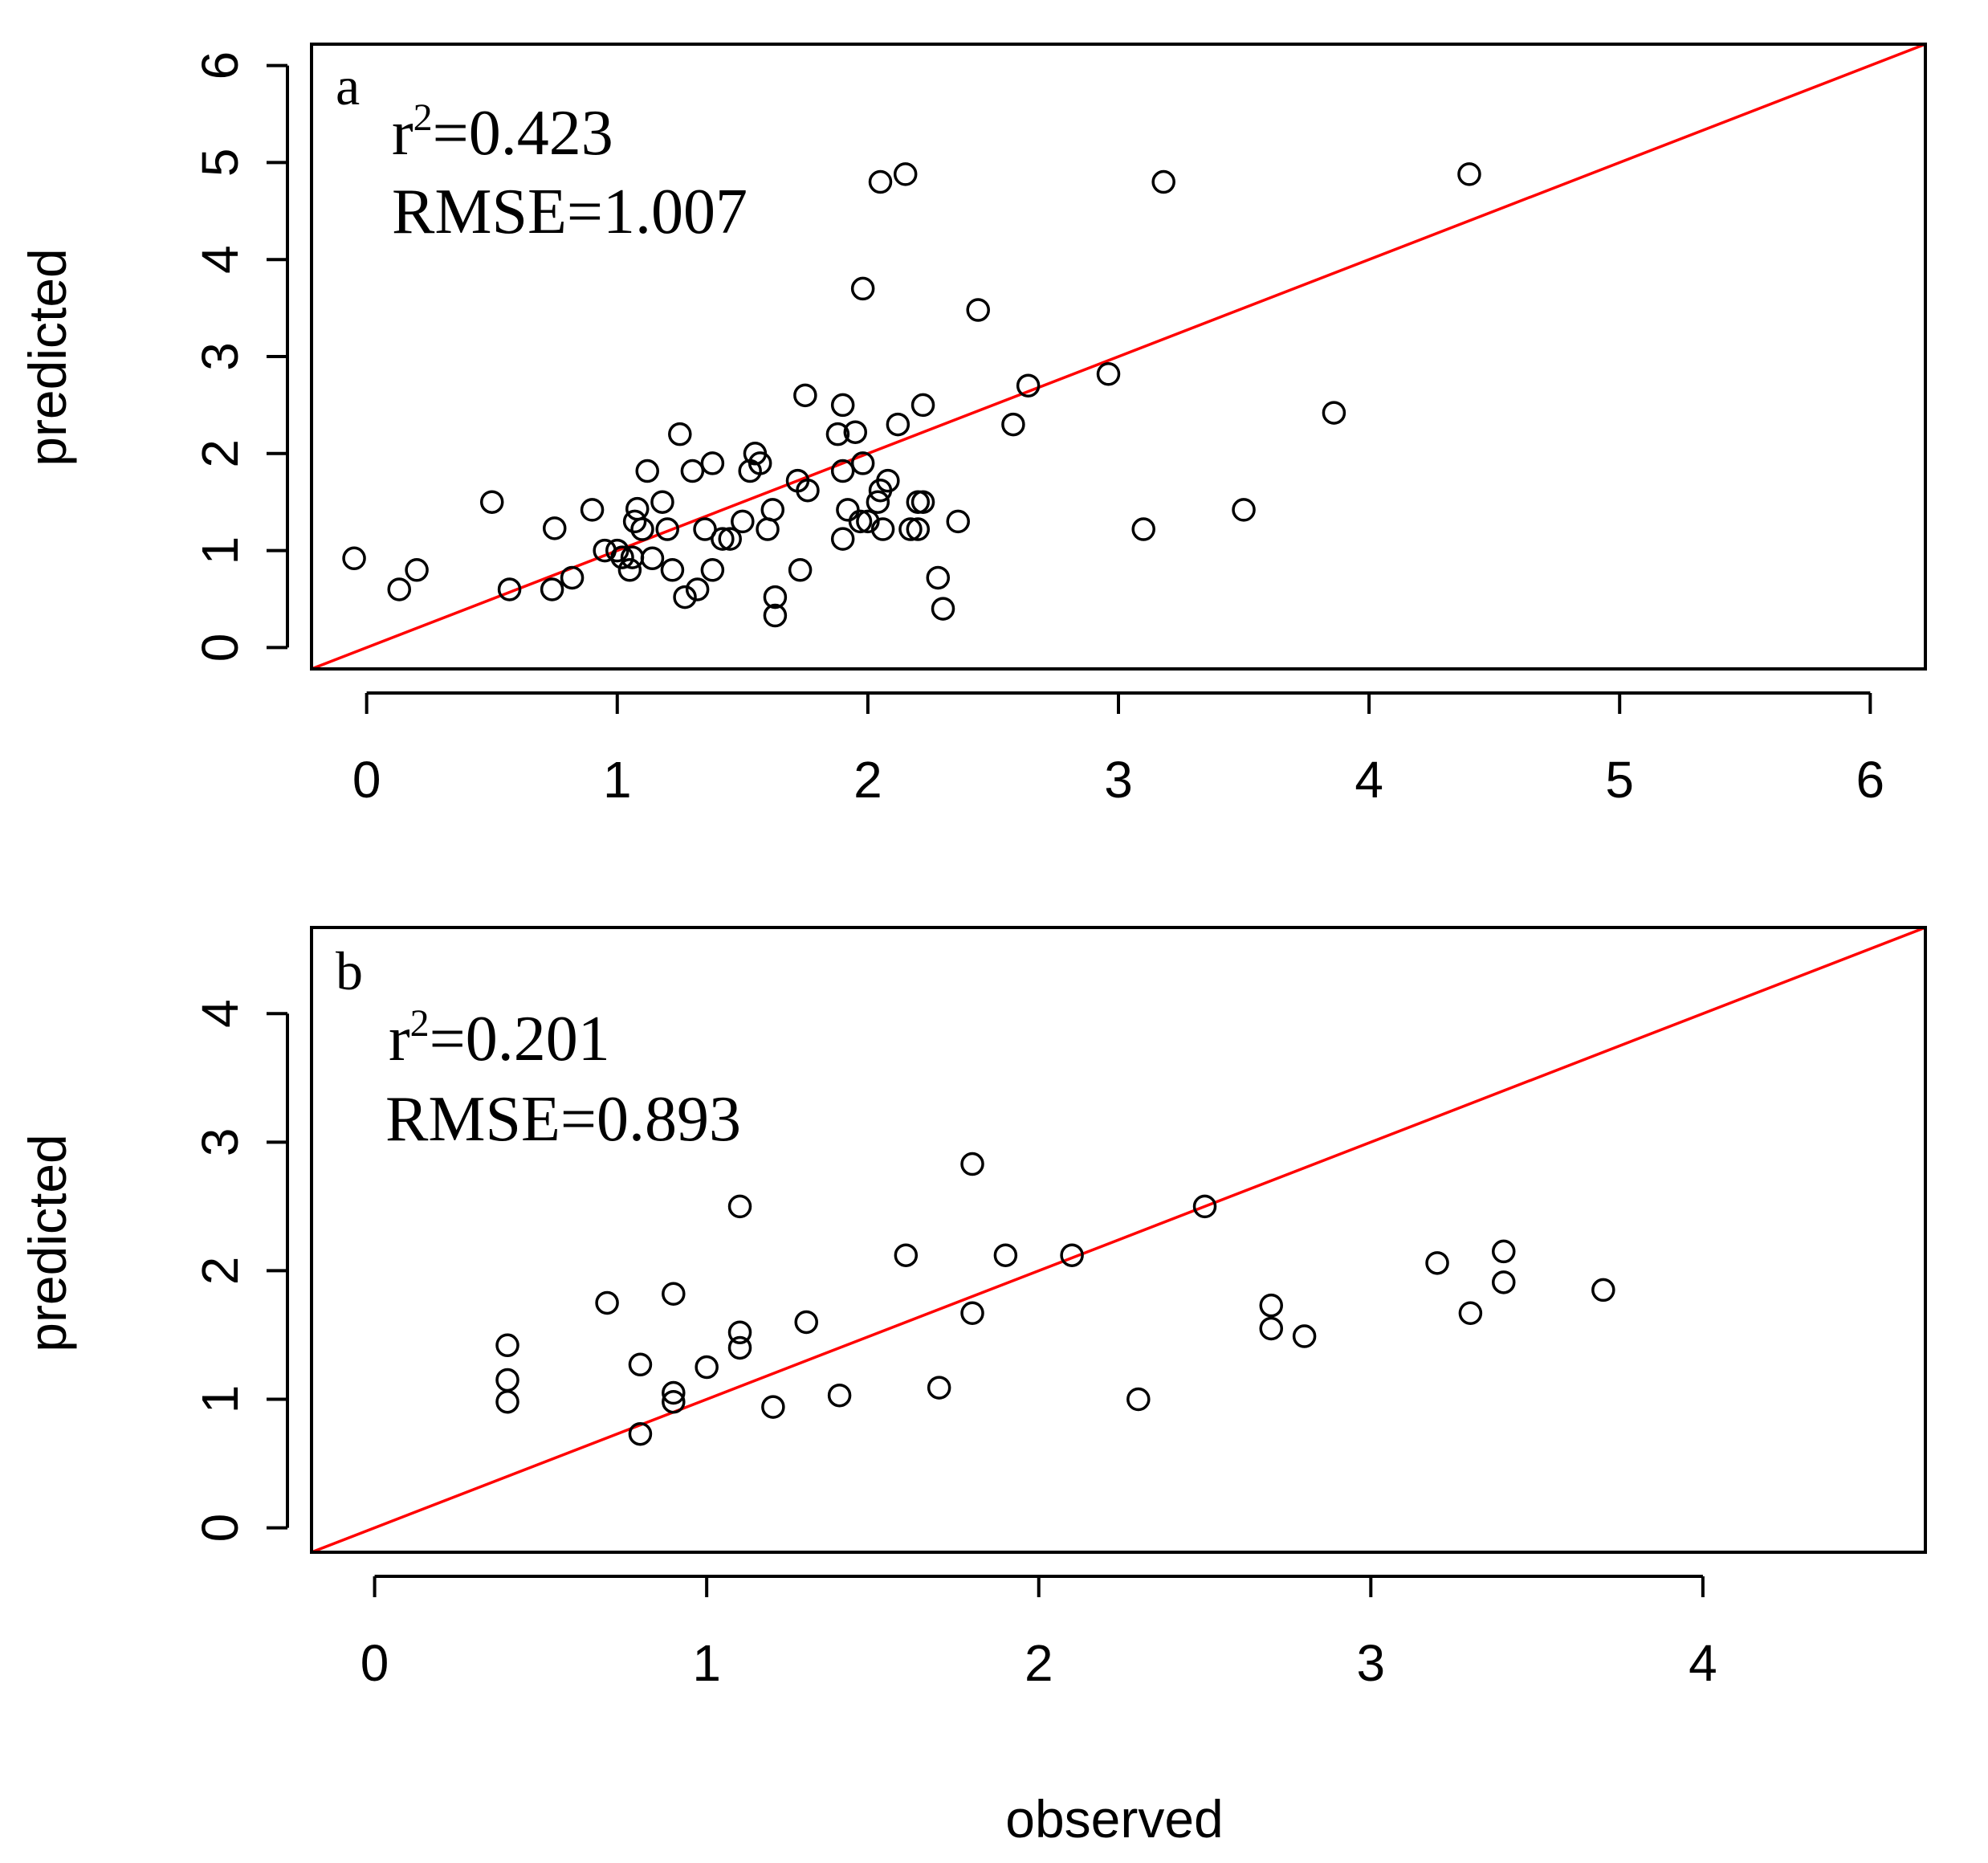 The image size is (1988, 1863). Describe the element at coordinates (1619, 780) in the screenshot. I see `panel-a-x-tick-label: 5` at that location.